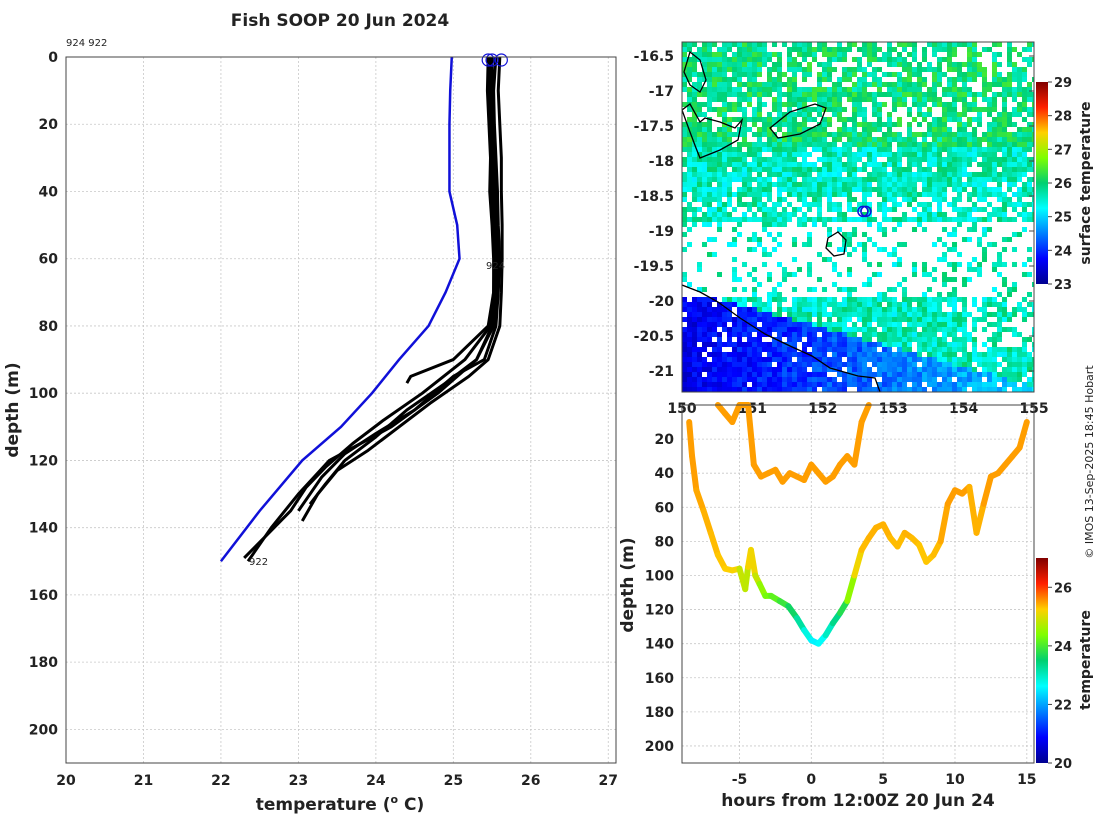  I want to click on x-tick-label: 22, so click(220, 781).